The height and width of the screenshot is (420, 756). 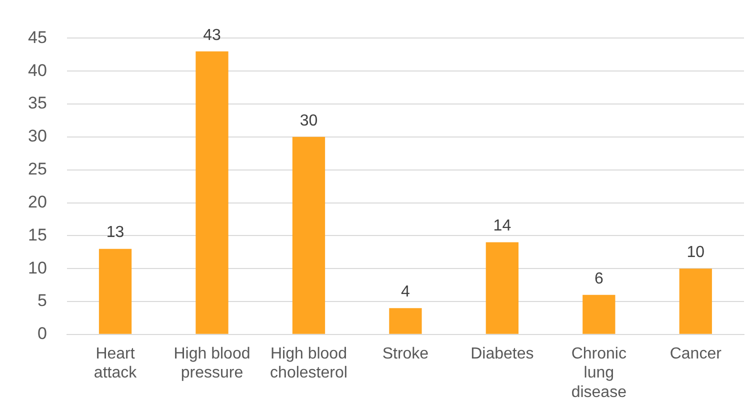 I want to click on data-label: 30, so click(x=309, y=121).